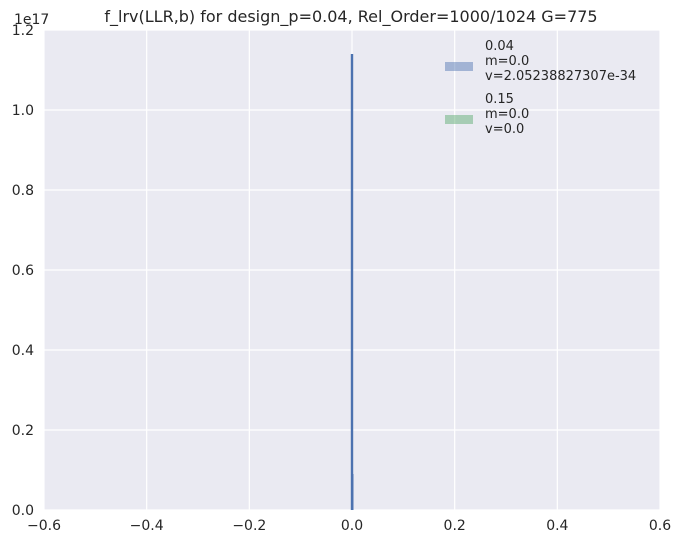 This screenshot has width=682, height=544. Describe the element at coordinates (23, 431) in the screenshot. I see `y-tick-label: 0.2` at that location.